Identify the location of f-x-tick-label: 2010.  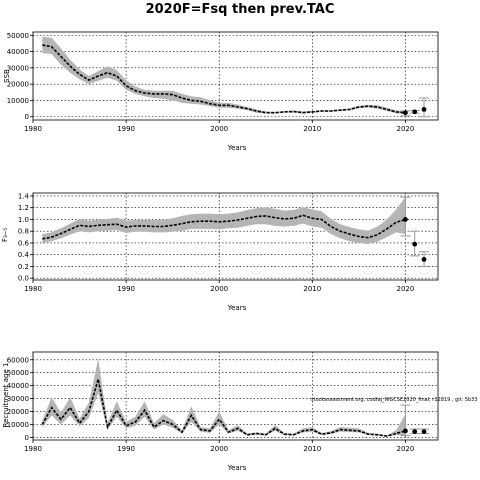
(312, 289).